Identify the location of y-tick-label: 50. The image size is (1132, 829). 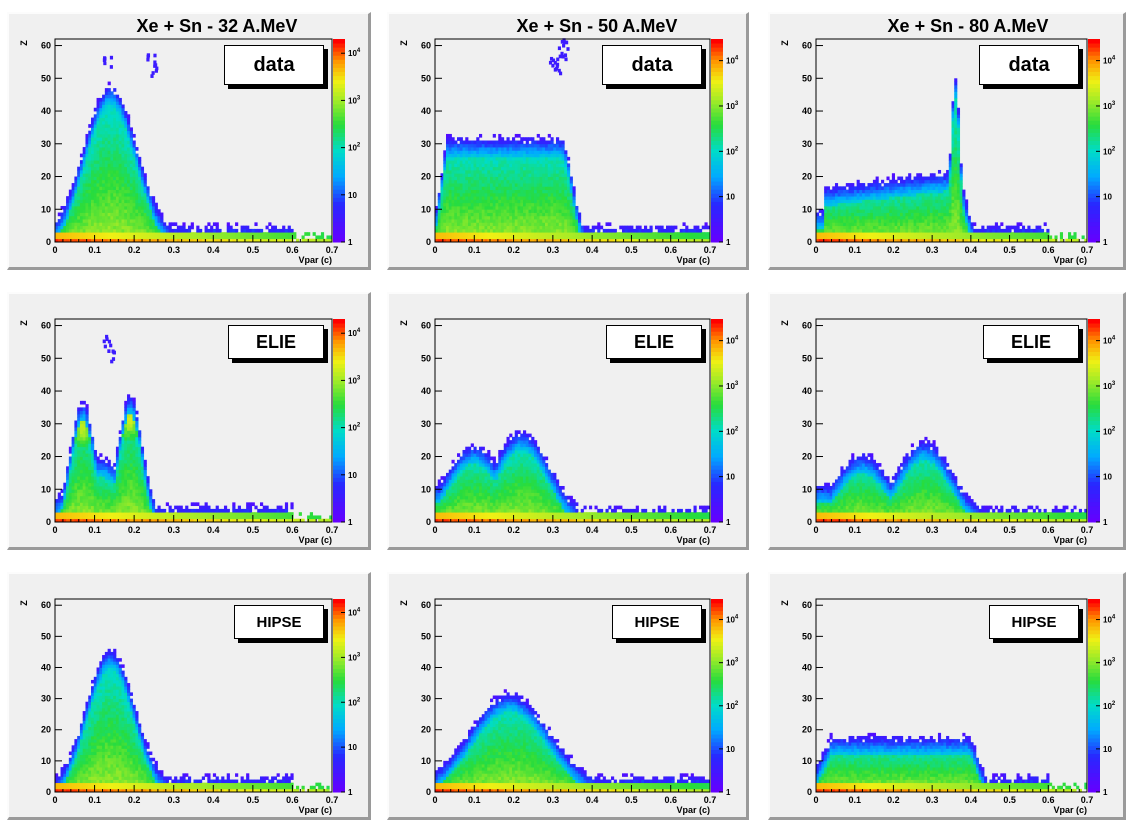
(426, 78).